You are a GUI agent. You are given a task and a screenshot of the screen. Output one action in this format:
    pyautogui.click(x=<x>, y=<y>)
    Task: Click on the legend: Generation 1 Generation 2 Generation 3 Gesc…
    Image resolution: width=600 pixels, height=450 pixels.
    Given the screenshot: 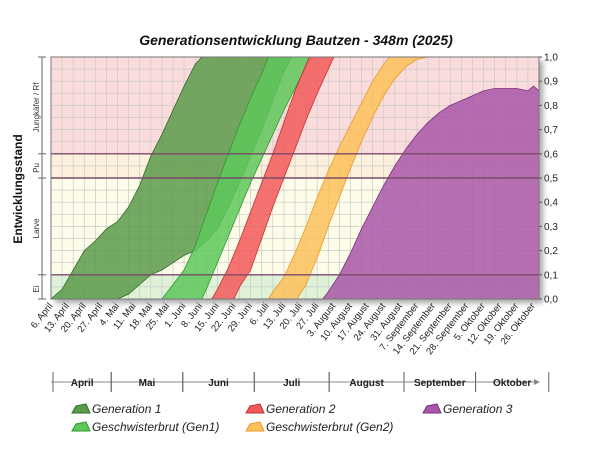 What is the action you would take?
    pyautogui.click(x=292, y=418)
    